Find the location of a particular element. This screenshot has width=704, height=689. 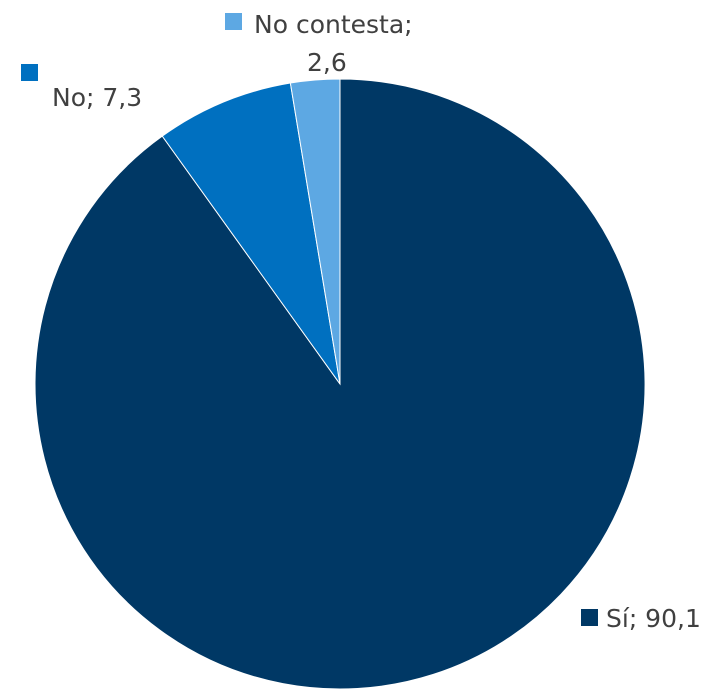

legend-key-no is located at coordinates (29, 72).